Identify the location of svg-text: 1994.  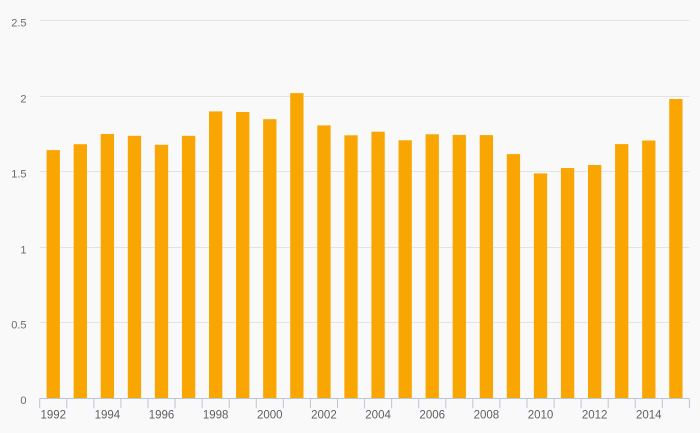
(108, 415).